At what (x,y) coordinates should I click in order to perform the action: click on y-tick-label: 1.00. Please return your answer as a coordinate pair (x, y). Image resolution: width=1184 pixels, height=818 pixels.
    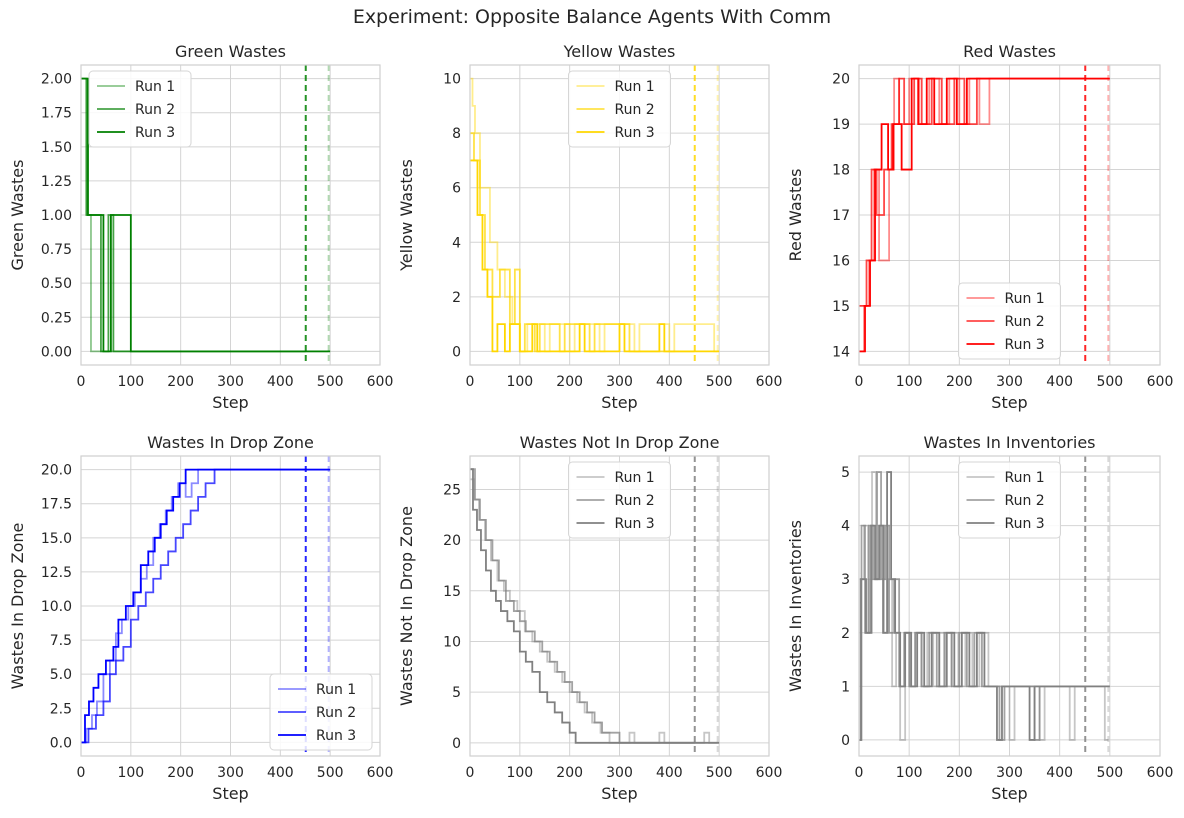
    Looking at the image, I should click on (56, 216).